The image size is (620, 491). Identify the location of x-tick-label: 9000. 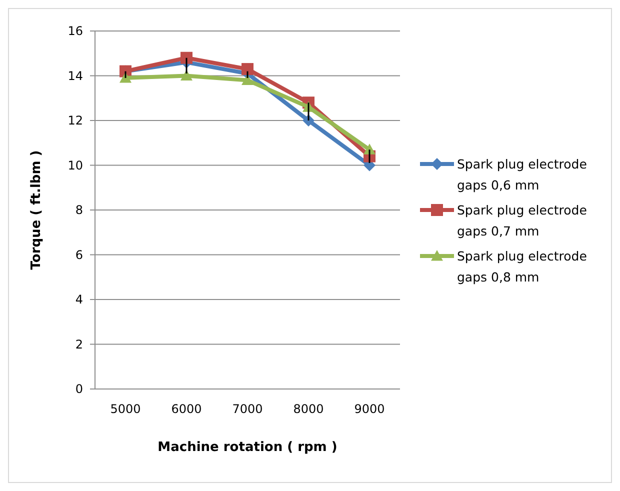
(369, 409).